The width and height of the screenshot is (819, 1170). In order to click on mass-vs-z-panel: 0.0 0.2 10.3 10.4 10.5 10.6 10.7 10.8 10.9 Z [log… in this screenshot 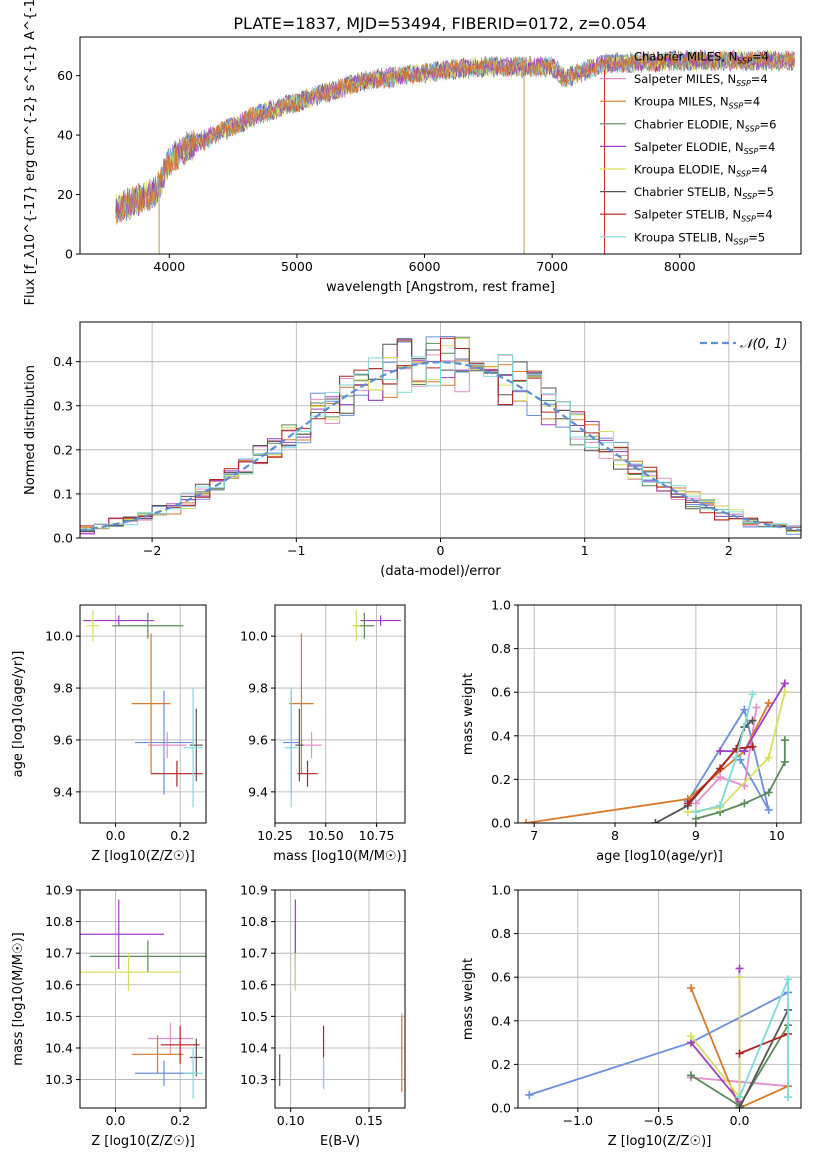, I will do `click(109, 1016)`.